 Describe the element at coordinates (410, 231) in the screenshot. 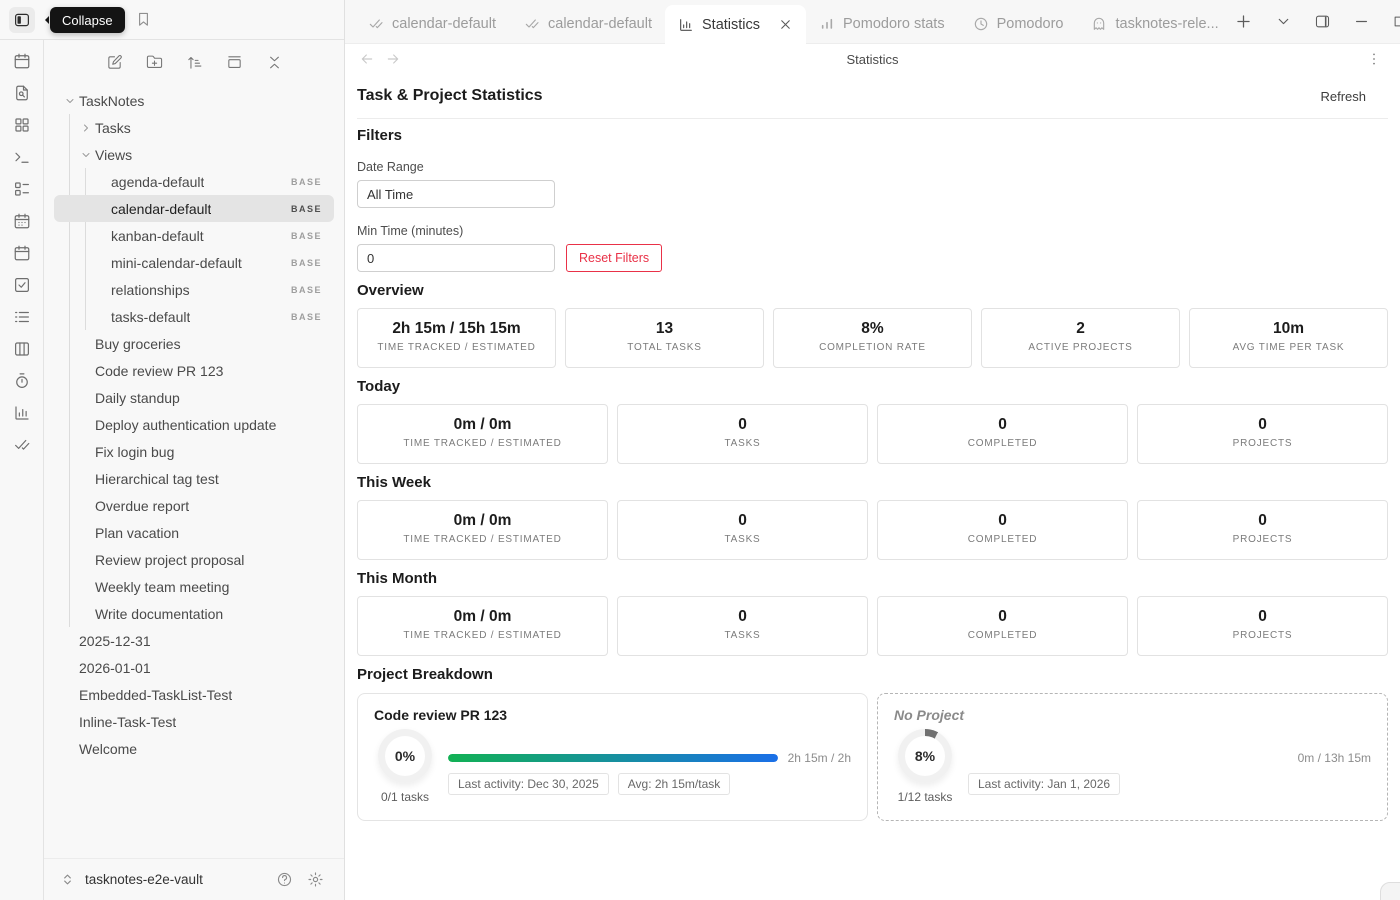

I see `min-time-label: Min Time (minutes)` at that location.